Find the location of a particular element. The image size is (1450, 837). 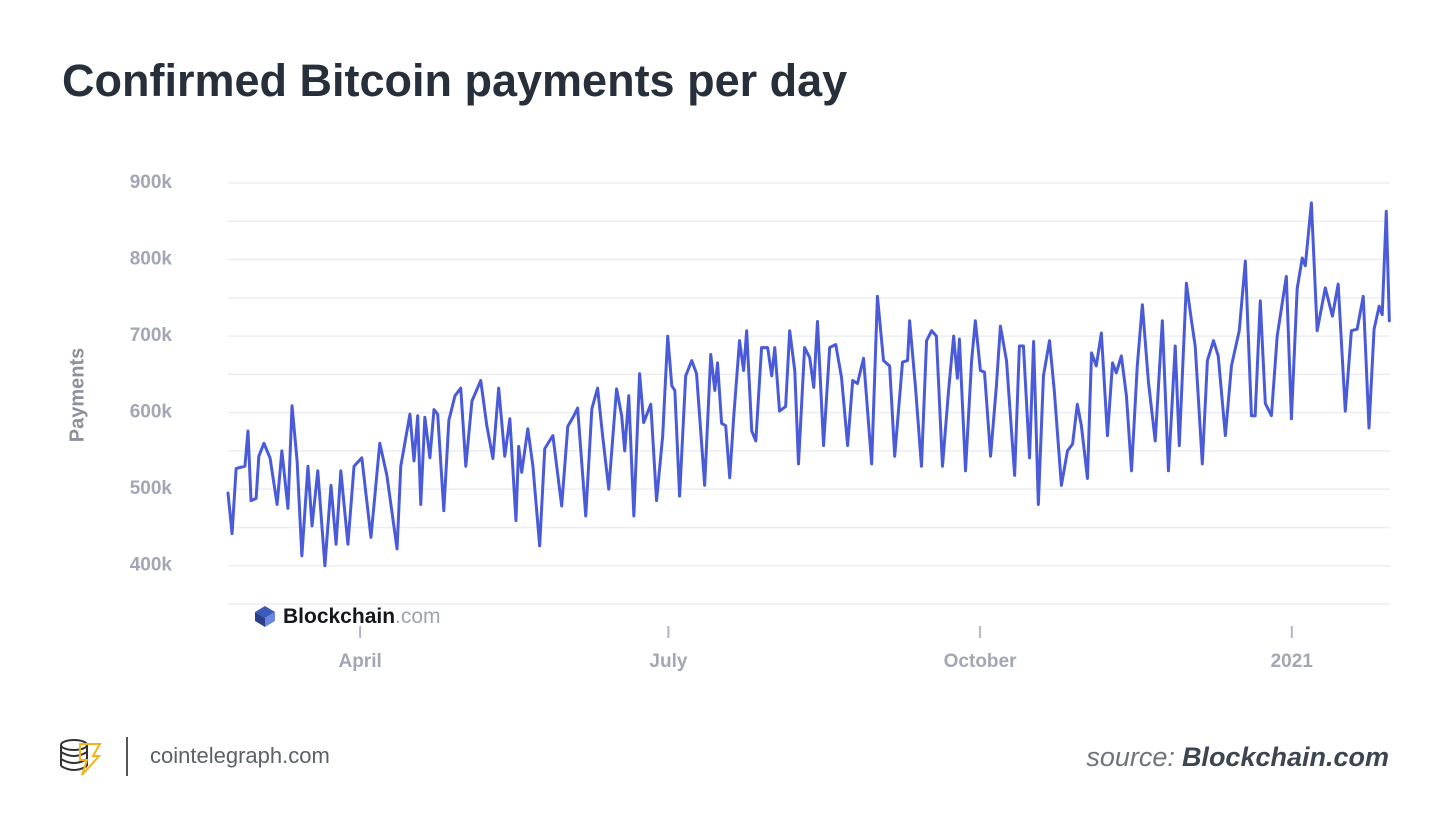

source-name: Blockchain.com is located at coordinates (1285, 757).